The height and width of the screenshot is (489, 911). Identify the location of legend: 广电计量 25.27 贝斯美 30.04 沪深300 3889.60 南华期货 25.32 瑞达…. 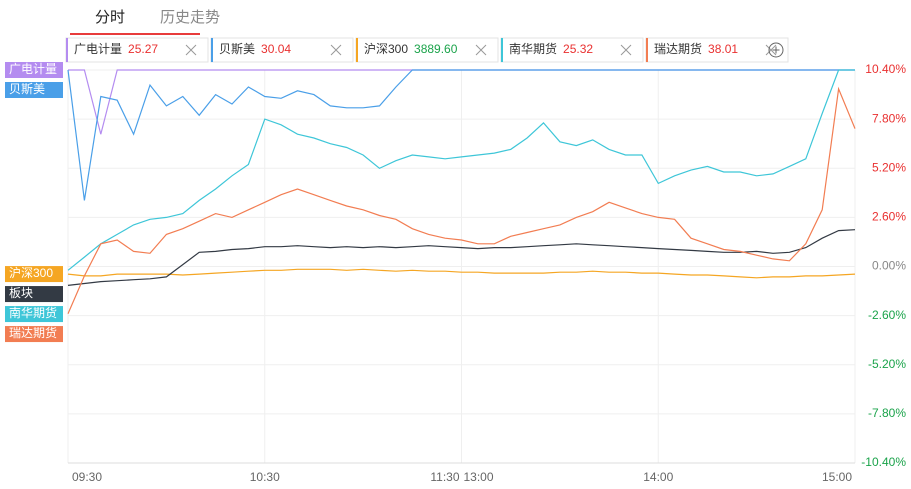
(427, 50).